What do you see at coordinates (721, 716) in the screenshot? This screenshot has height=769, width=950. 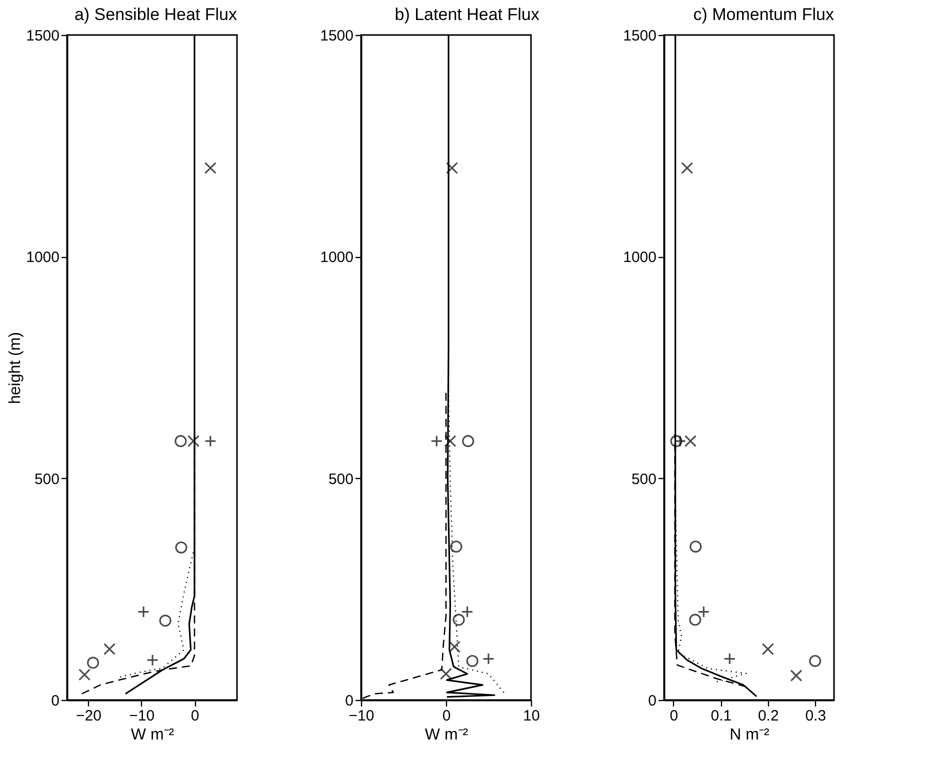 I see `x-tick-label: 0.1` at bounding box center [721, 716].